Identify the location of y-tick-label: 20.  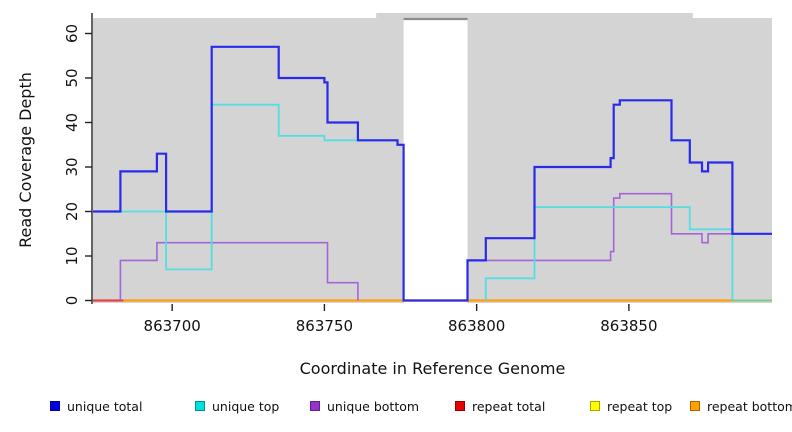
(72, 211).